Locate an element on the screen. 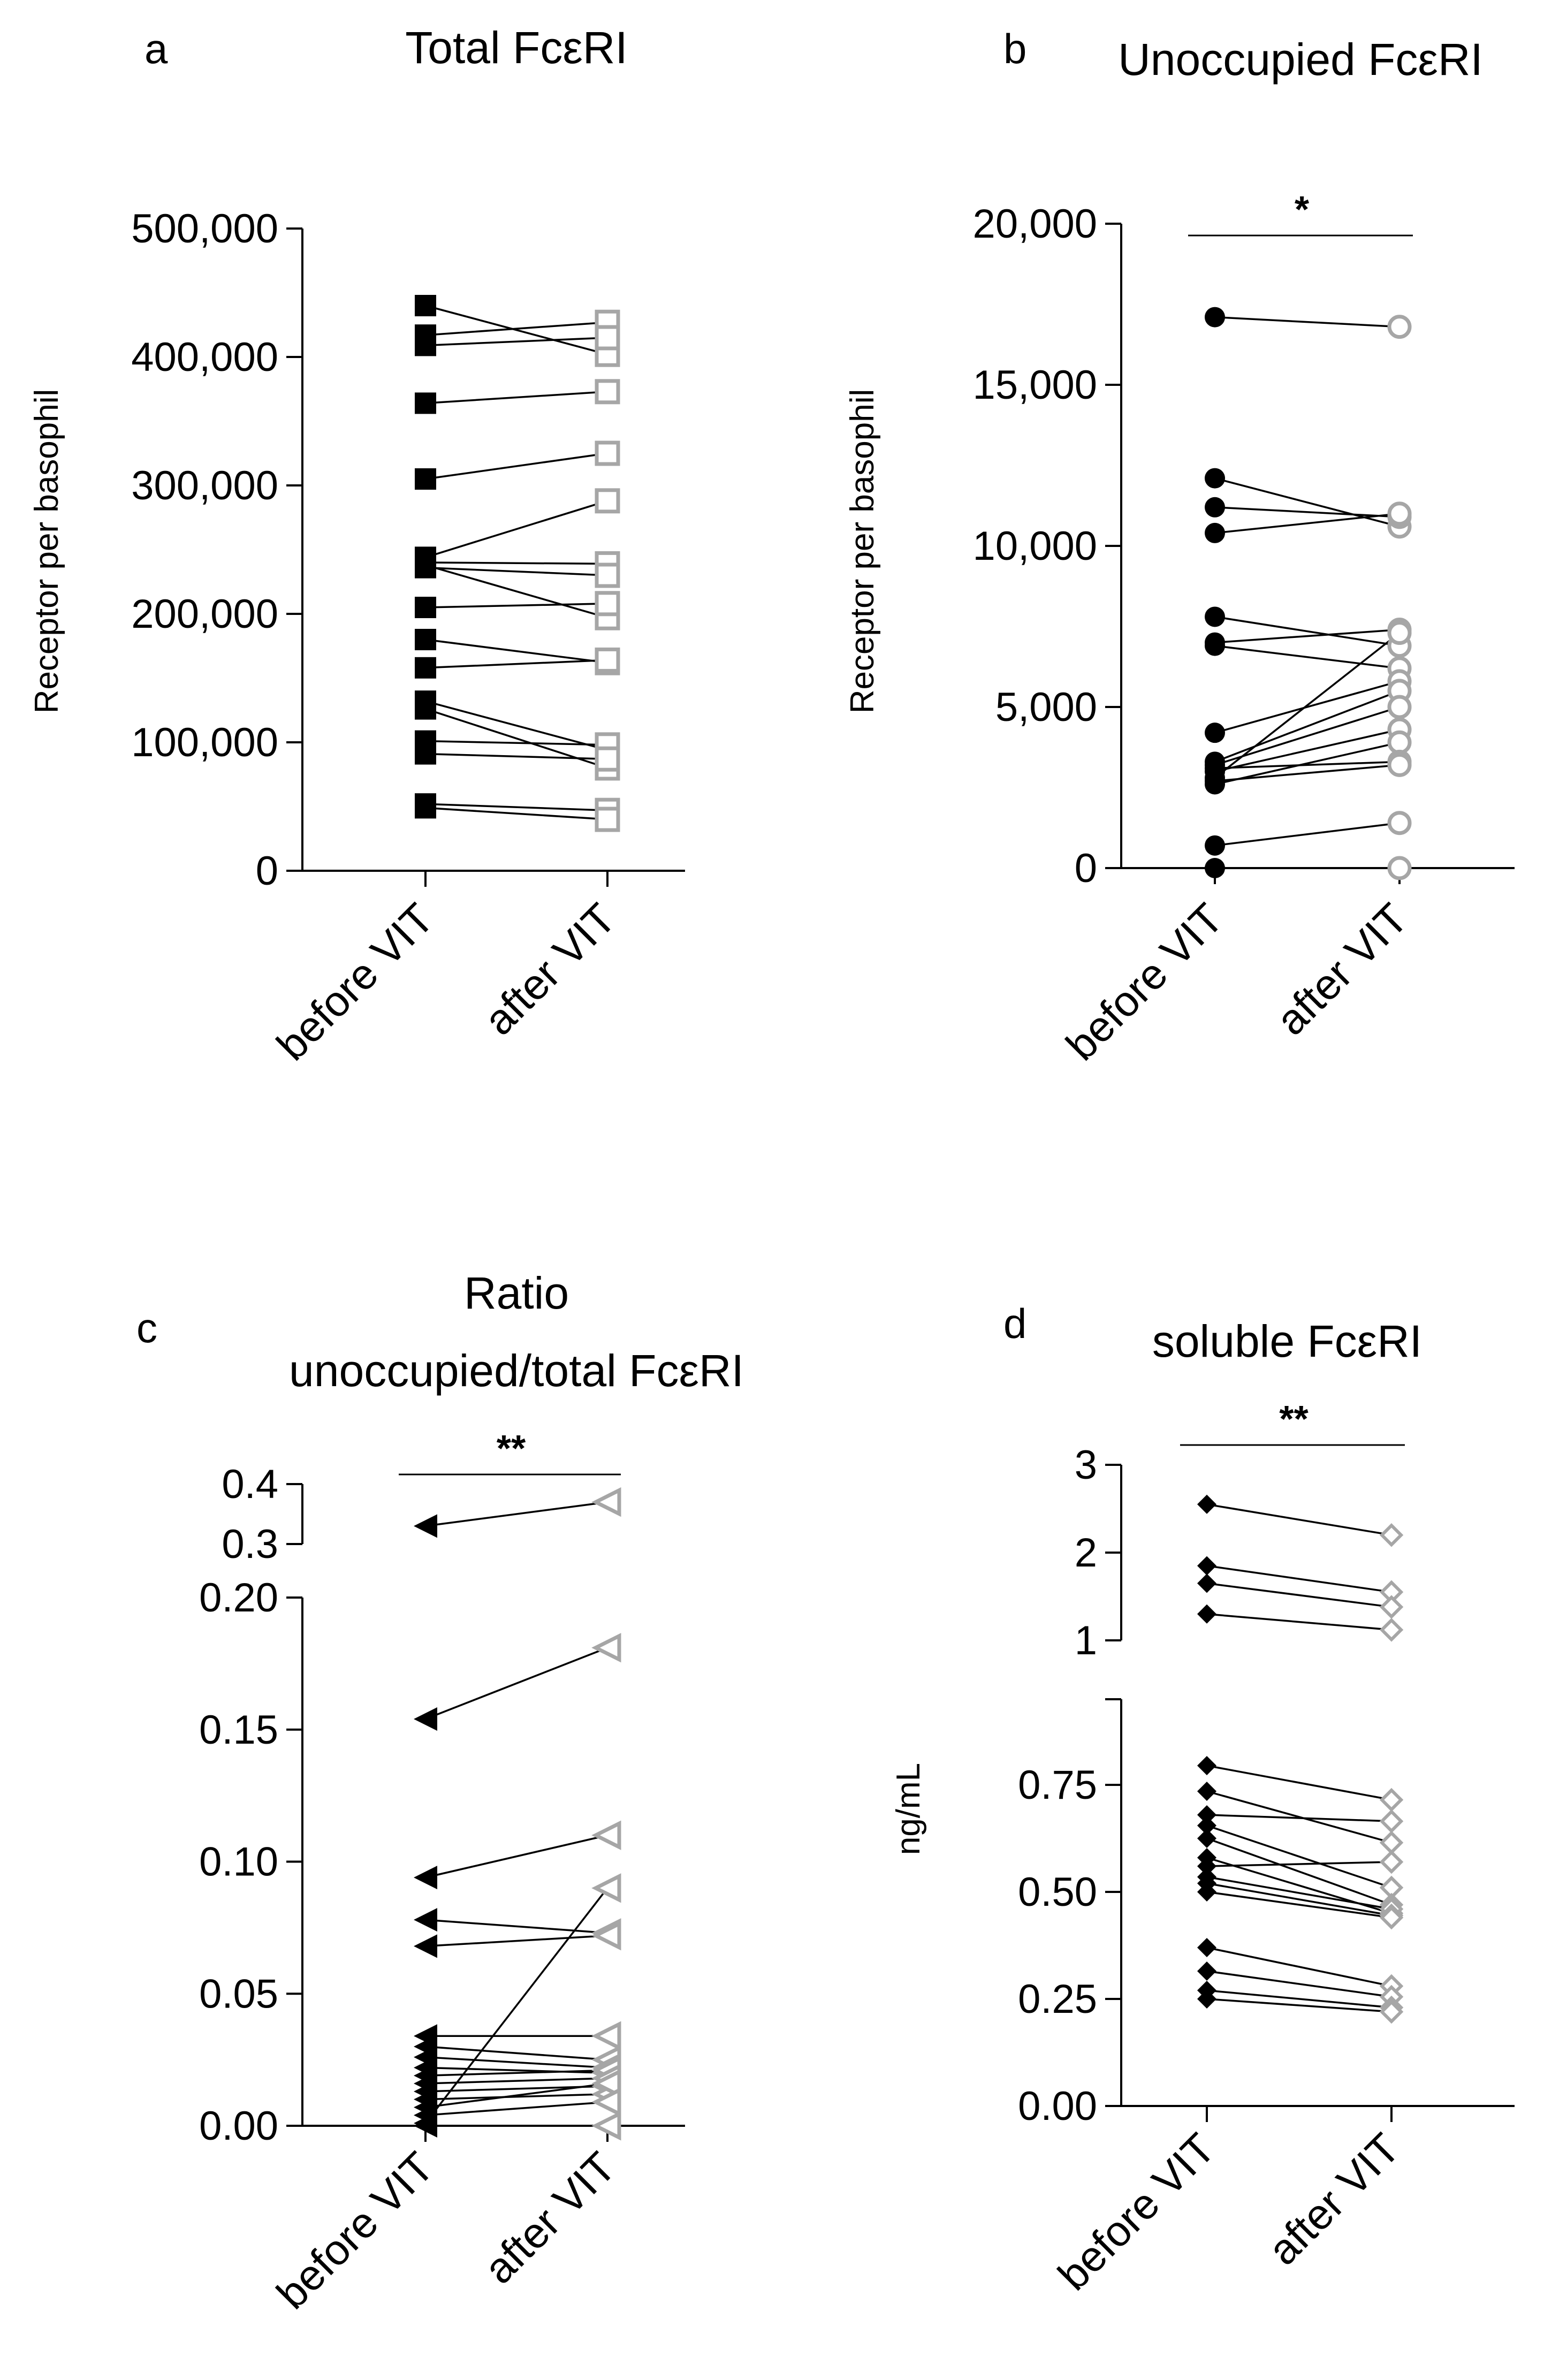 The height and width of the screenshot is (2380, 1544). x-tick-label-d-1: after VIT is located at coordinates (1334, 2199).